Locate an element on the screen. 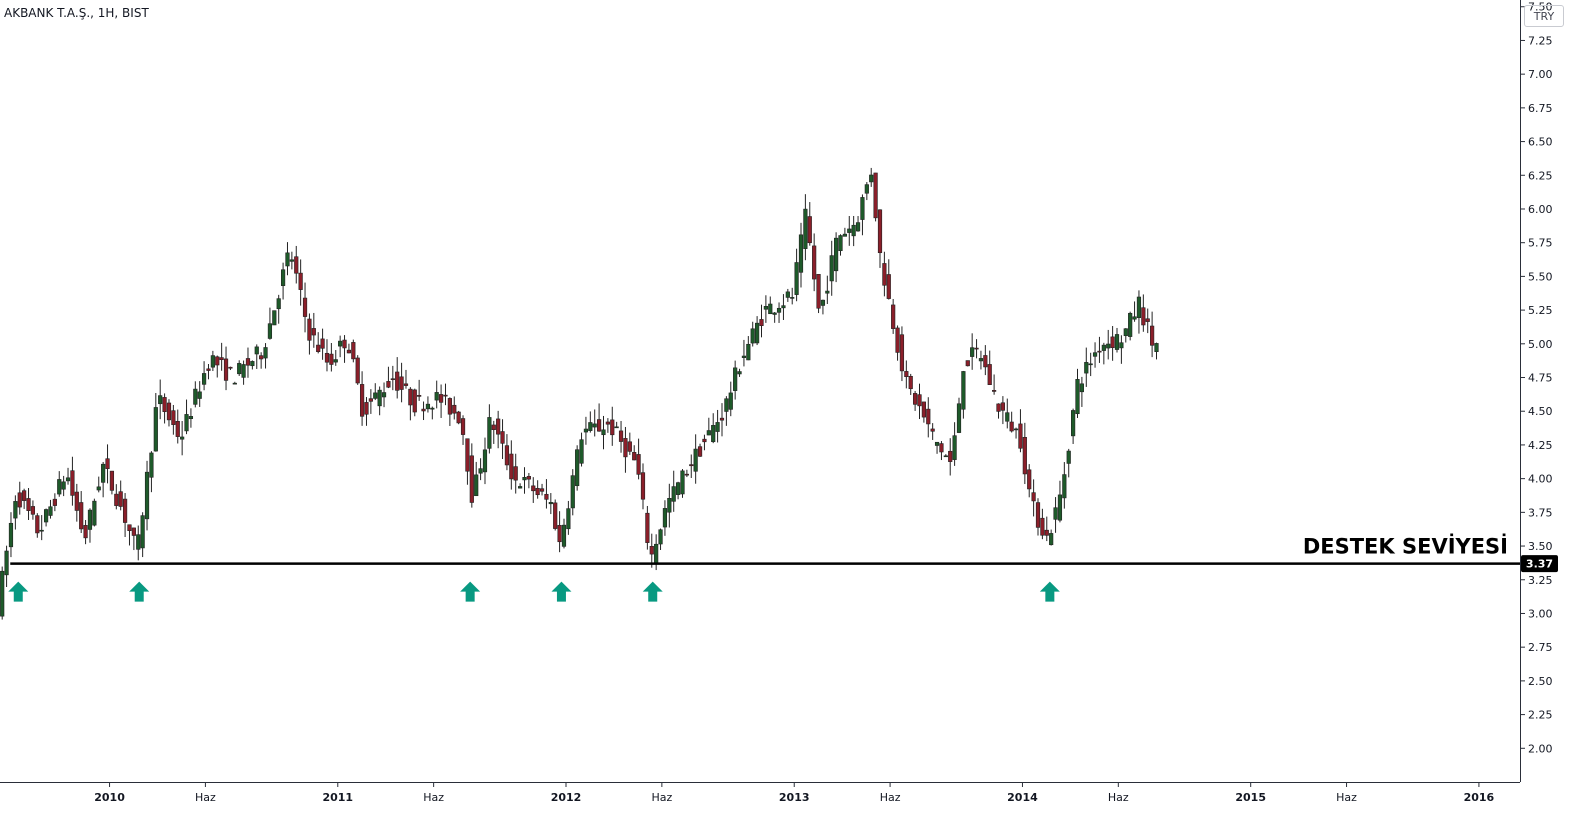  price-axis-bg is located at coordinates (1549, 407).